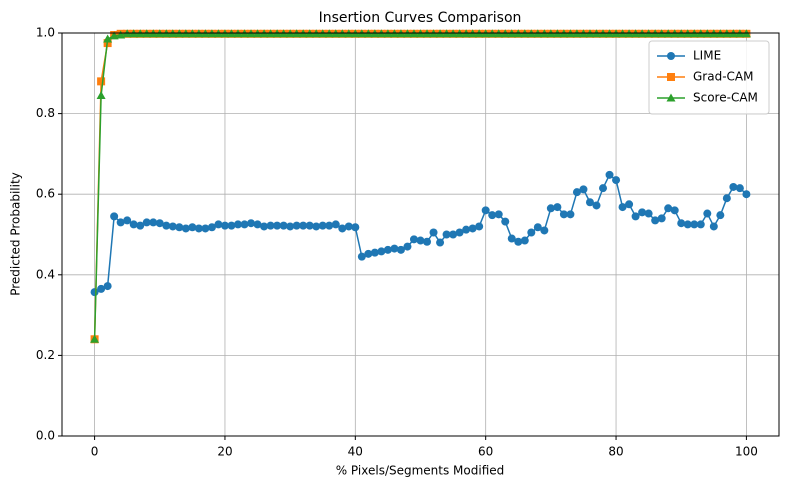  What do you see at coordinates (746, 452) in the screenshot?
I see `x-tick-label: 100` at bounding box center [746, 452].